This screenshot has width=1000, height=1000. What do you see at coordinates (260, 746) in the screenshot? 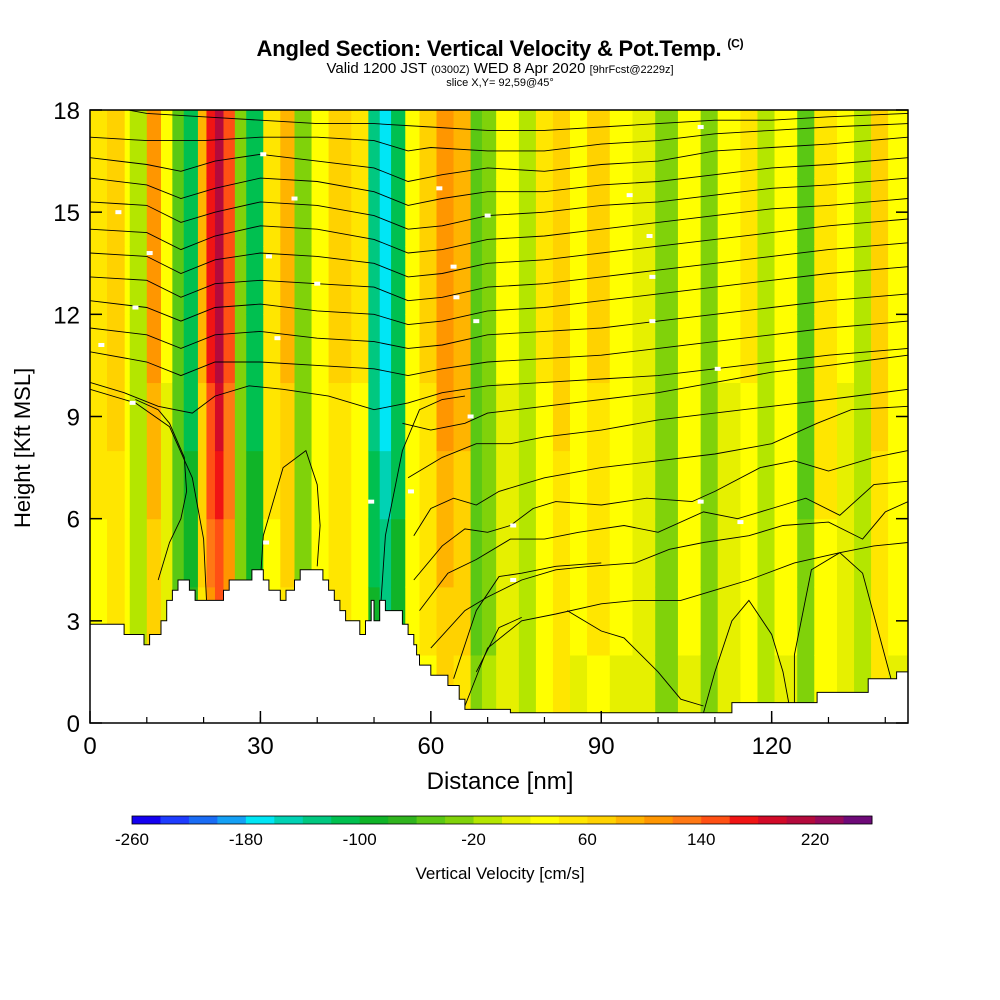
I see `x-tick-label: 30` at bounding box center [260, 746].